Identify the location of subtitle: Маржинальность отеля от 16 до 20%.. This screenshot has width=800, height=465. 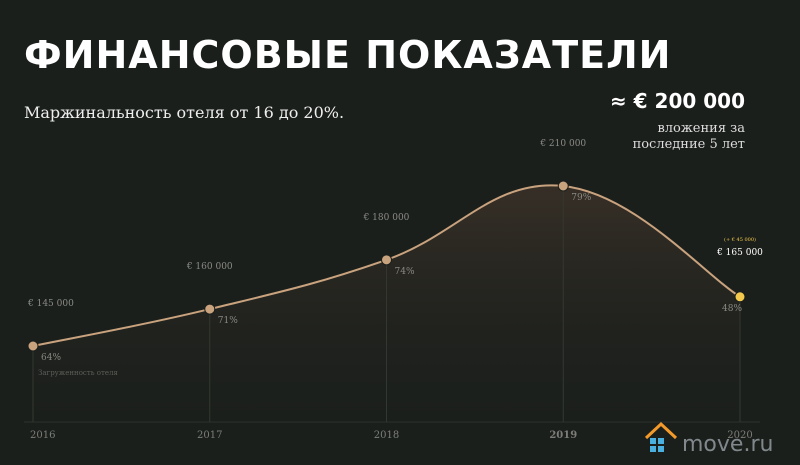
(184, 112).